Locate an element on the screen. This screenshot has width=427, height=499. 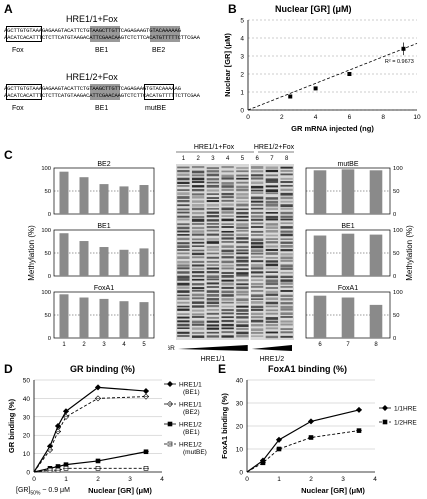
panel-letter-a: A is located at coordinates (8, 9).